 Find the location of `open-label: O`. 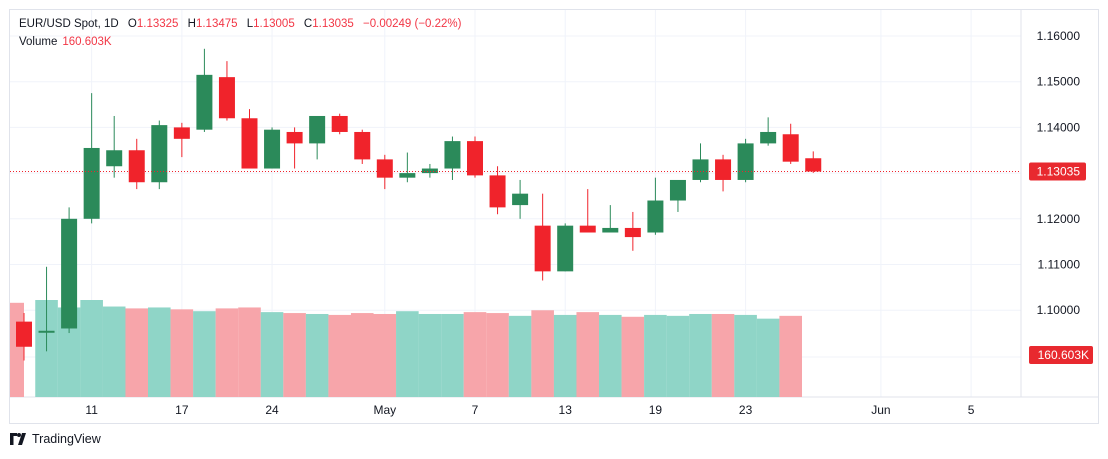

open-label: O is located at coordinates (132, 24).